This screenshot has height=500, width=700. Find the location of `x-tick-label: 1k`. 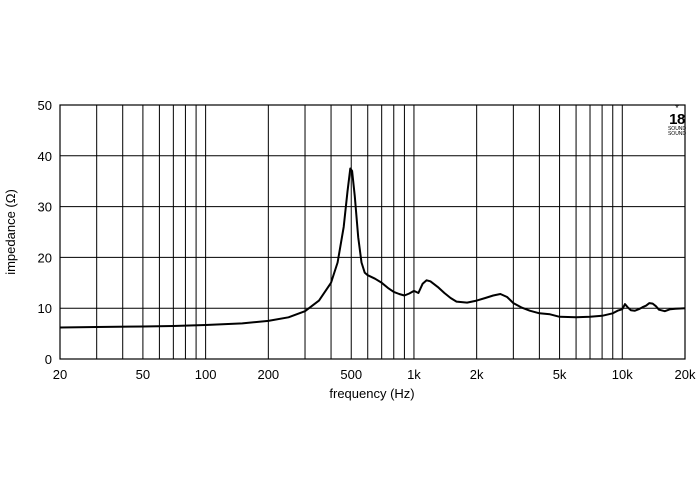

x-tick-label: 1k is located at coordinates (414, 374).